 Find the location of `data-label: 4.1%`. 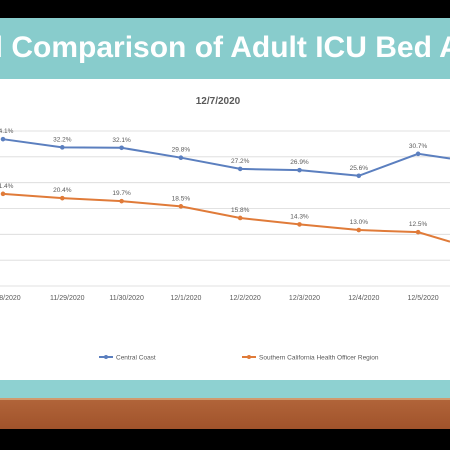

data-label: 4.1% is located at coordinates (7, 131).